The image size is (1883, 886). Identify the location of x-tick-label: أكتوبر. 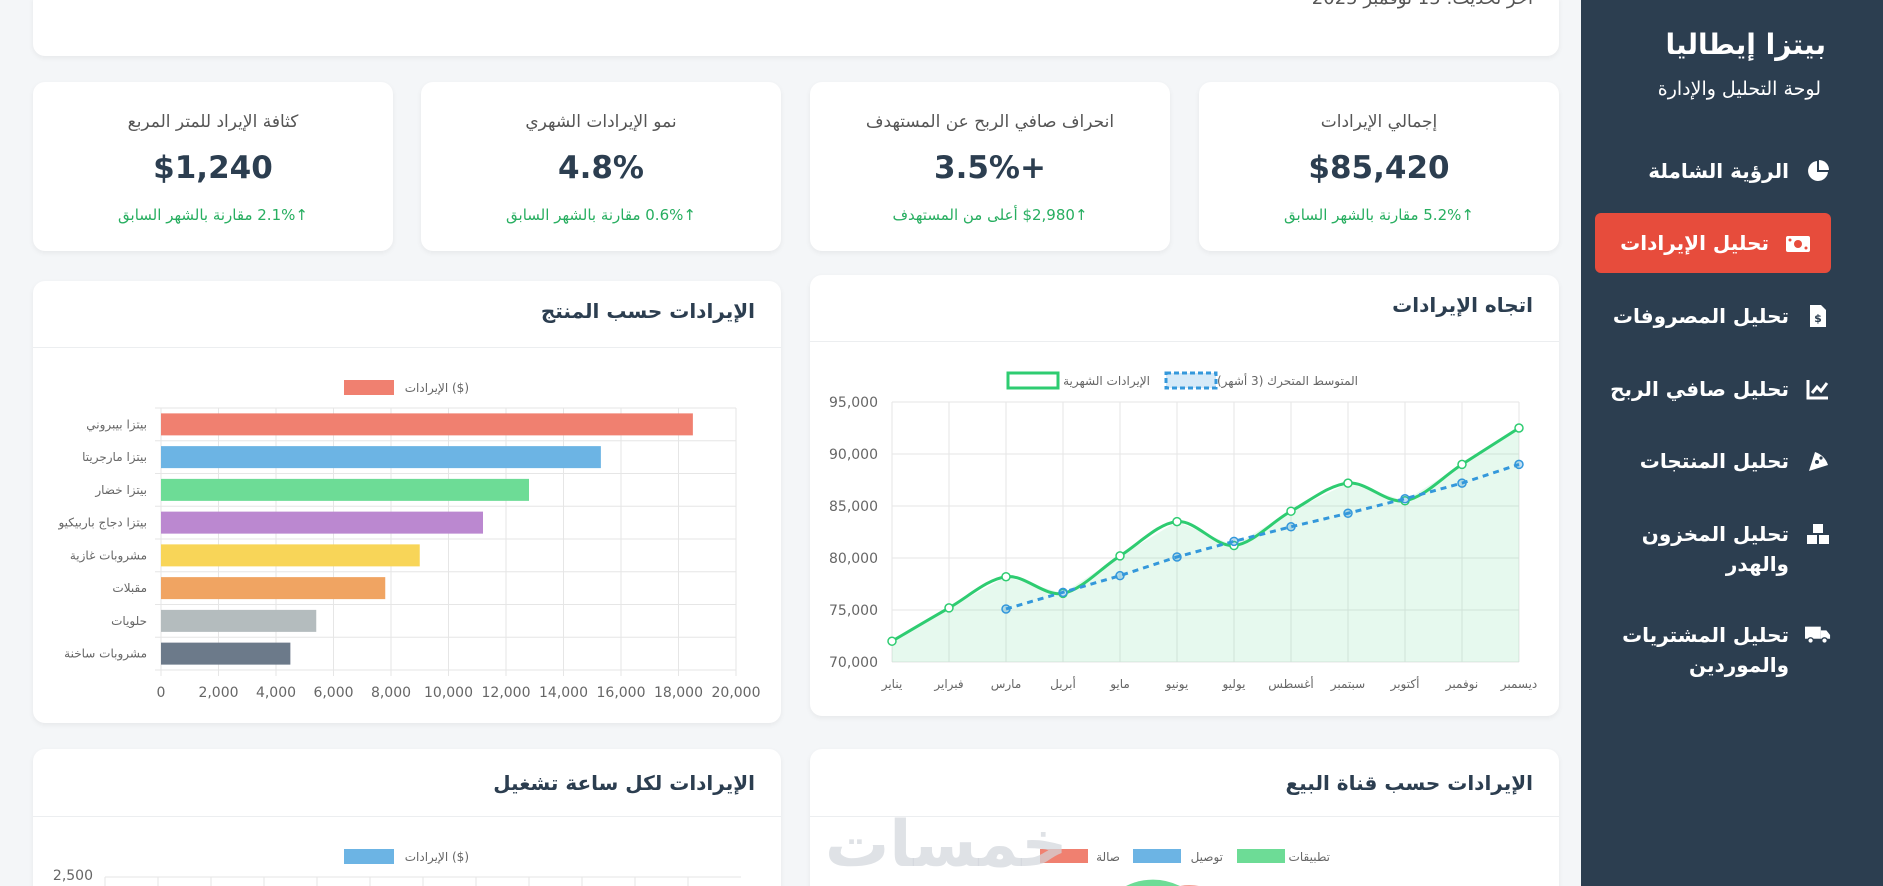
(1405, 684).